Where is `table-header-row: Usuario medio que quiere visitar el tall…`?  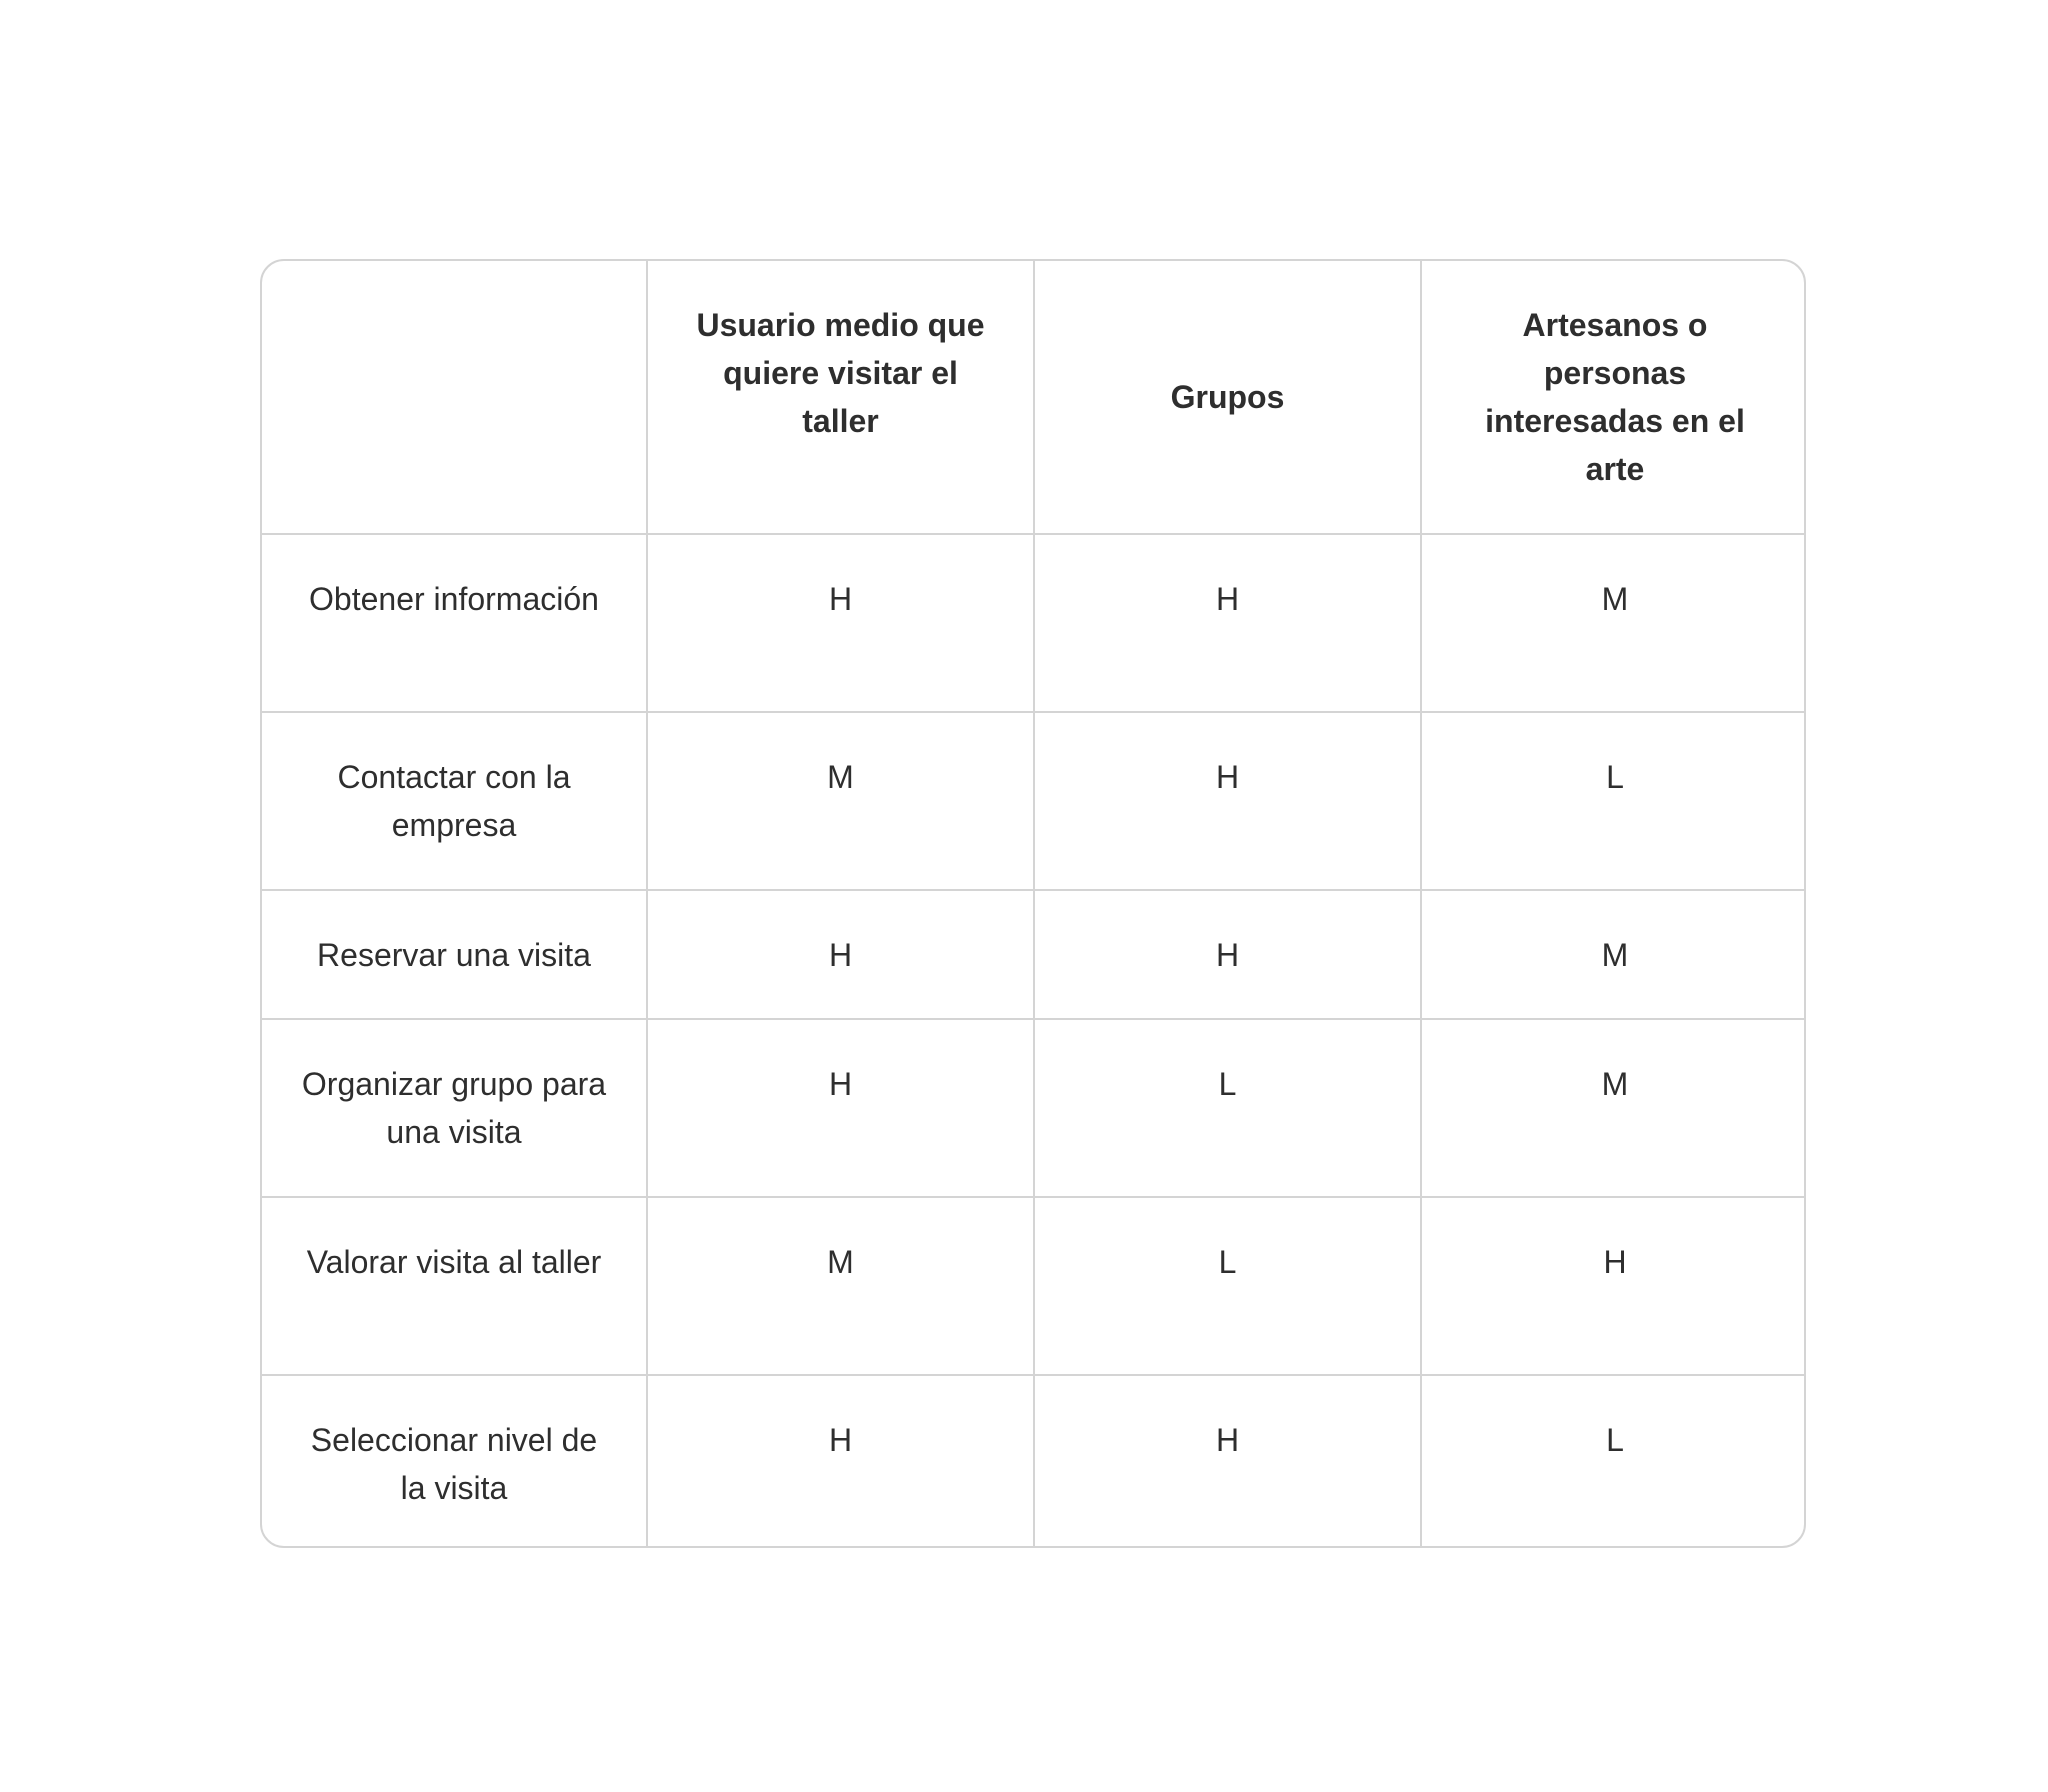
table-header-row: Usuario medio que quiere visitar el tall… is located at coordinates (1033, 398).